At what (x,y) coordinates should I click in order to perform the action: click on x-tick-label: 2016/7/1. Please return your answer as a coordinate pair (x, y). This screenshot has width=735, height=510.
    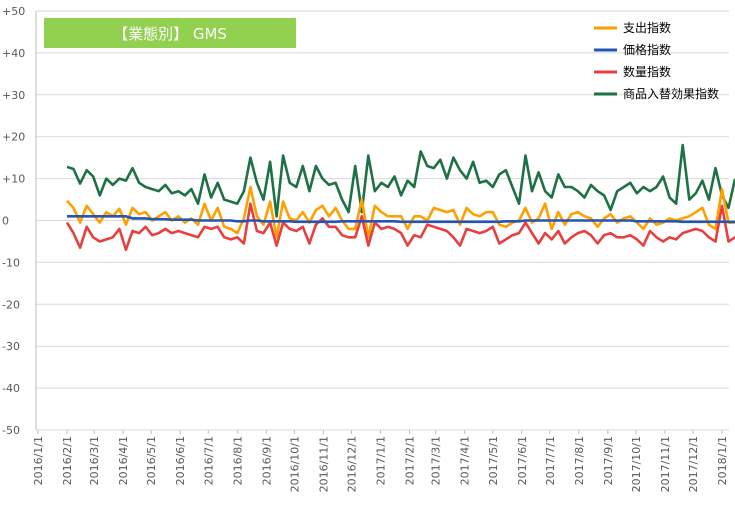
    Looking at the image, I should click on (208, 460).